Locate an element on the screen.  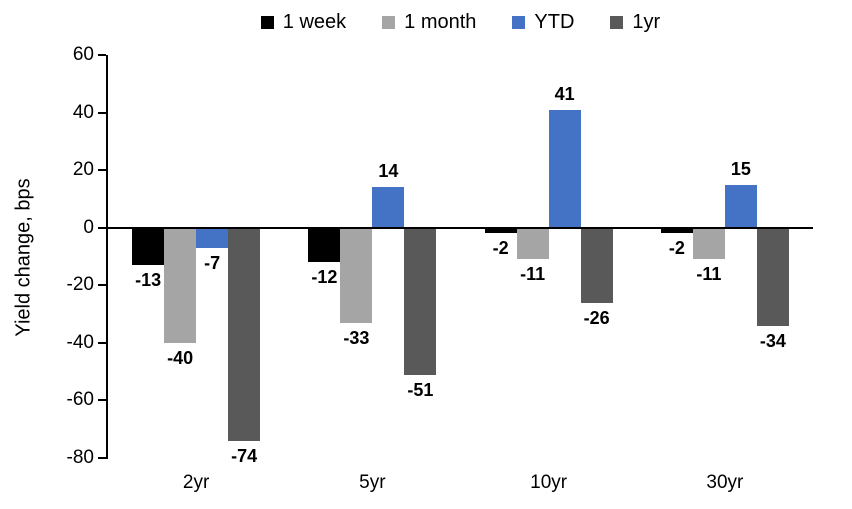
bar-value-label: -33 is located at coordinates (356, 337).